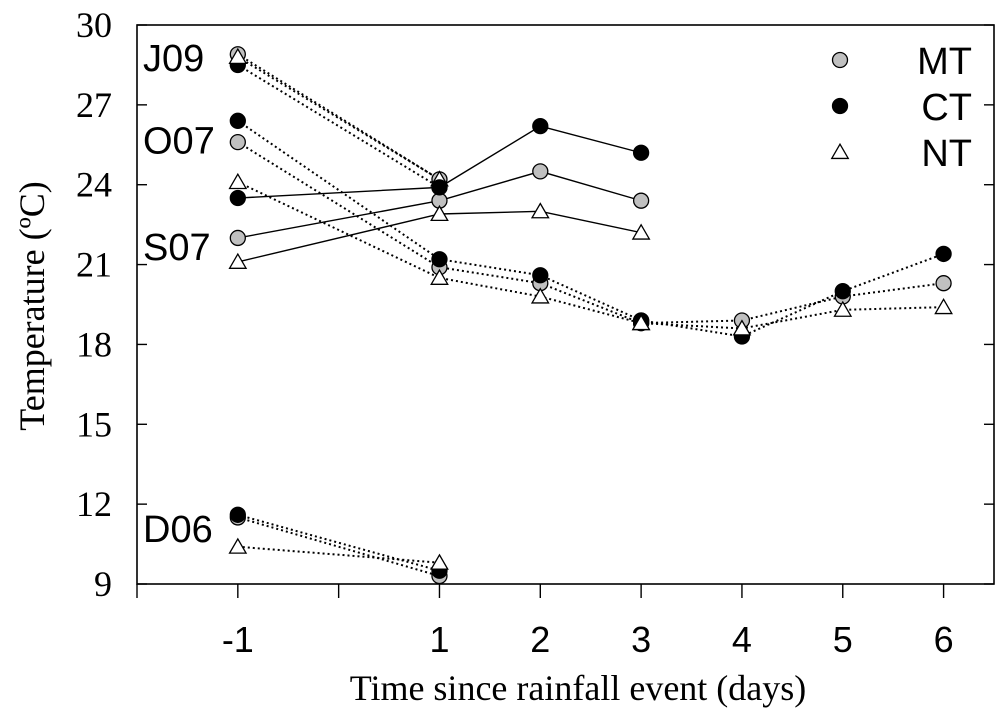  I want to click on line-d06-ct, so click(338, 542).